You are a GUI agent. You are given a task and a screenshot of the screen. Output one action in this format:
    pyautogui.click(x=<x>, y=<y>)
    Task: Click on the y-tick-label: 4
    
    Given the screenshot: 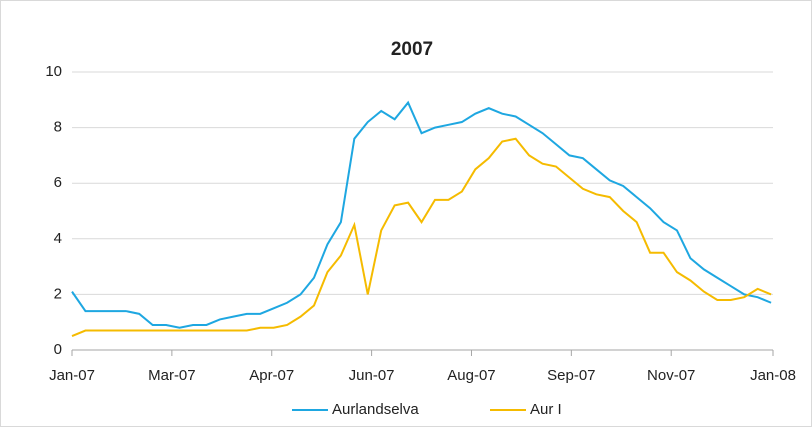 What is the action you would take?
    pyautogui.click(x=58, y=238)
    